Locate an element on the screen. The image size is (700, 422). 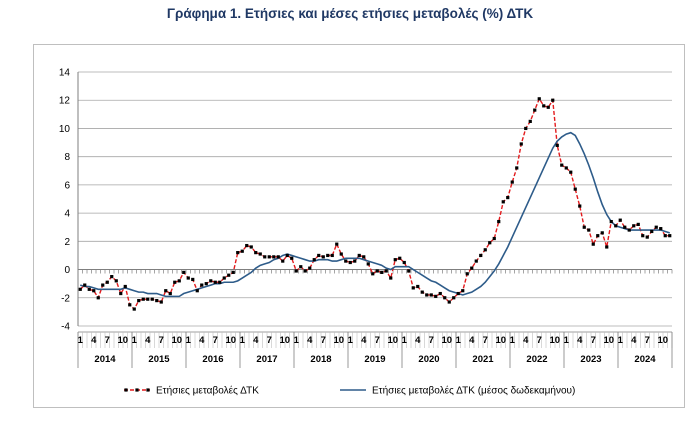
y-tick-label: 2 is located at coordinates (67, 242).